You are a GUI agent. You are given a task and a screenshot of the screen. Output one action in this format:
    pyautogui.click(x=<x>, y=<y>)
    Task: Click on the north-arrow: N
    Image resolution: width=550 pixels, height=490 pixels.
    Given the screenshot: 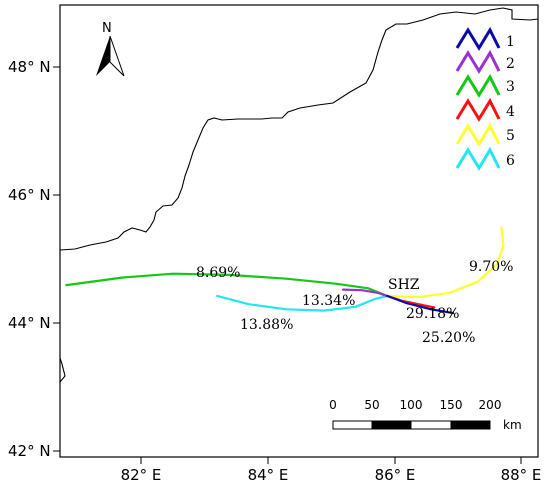 What is the action you would take?
    pyautogui.click(x=110, y=49)
    